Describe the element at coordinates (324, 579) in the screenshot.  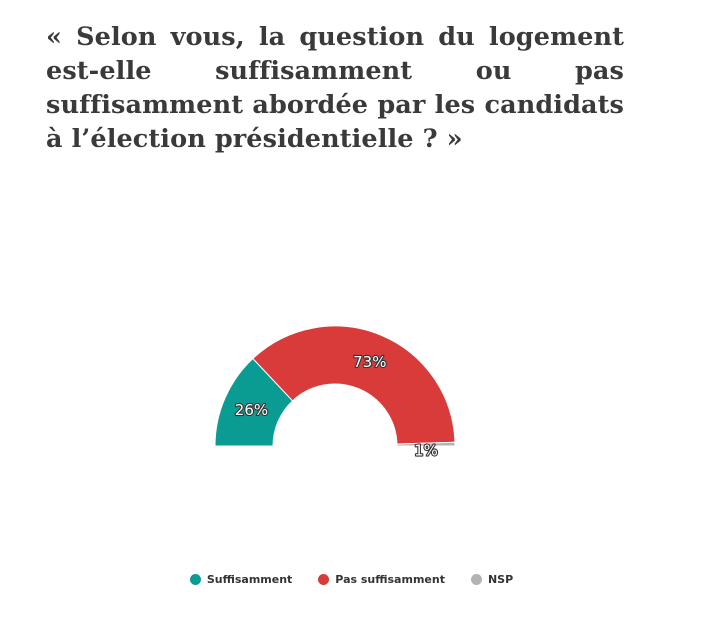
I see `legend-dot-pas-suffisamment-icon` at that location.